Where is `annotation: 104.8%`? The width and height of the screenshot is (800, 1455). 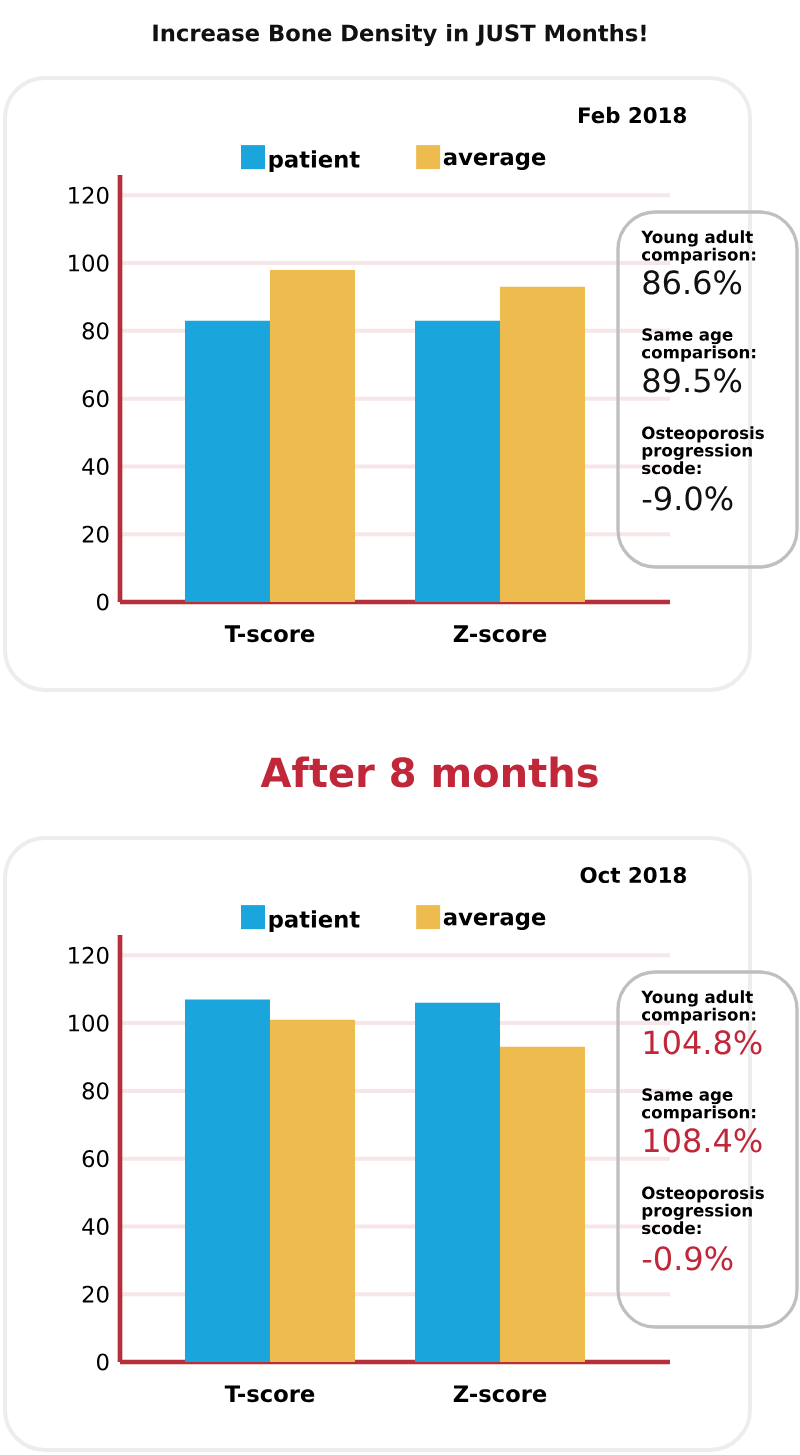 annotation: 104.8% is located at coordinates (703, 1042).